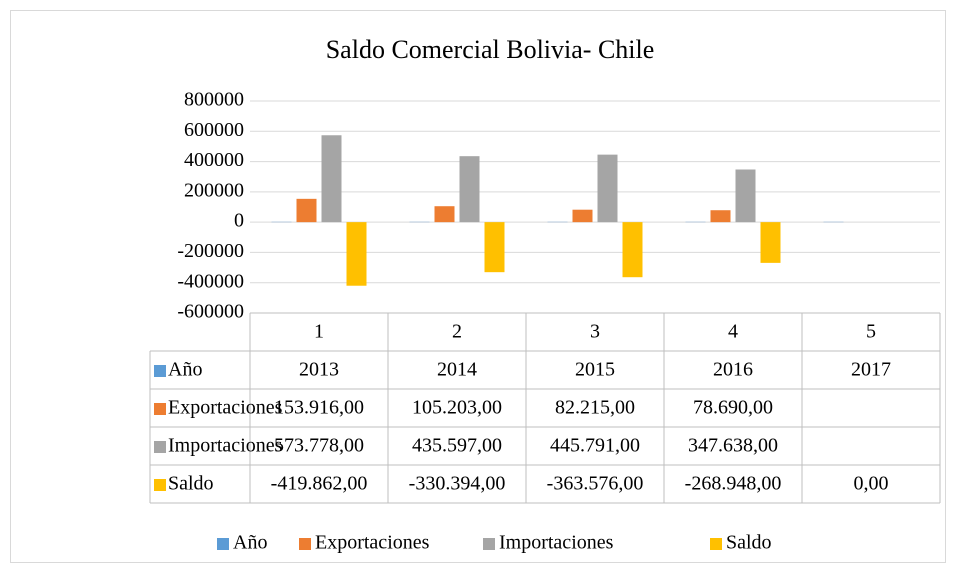 The image size is (956, 568). I want to click on y-tick-label: 400000, so click(214, 160).